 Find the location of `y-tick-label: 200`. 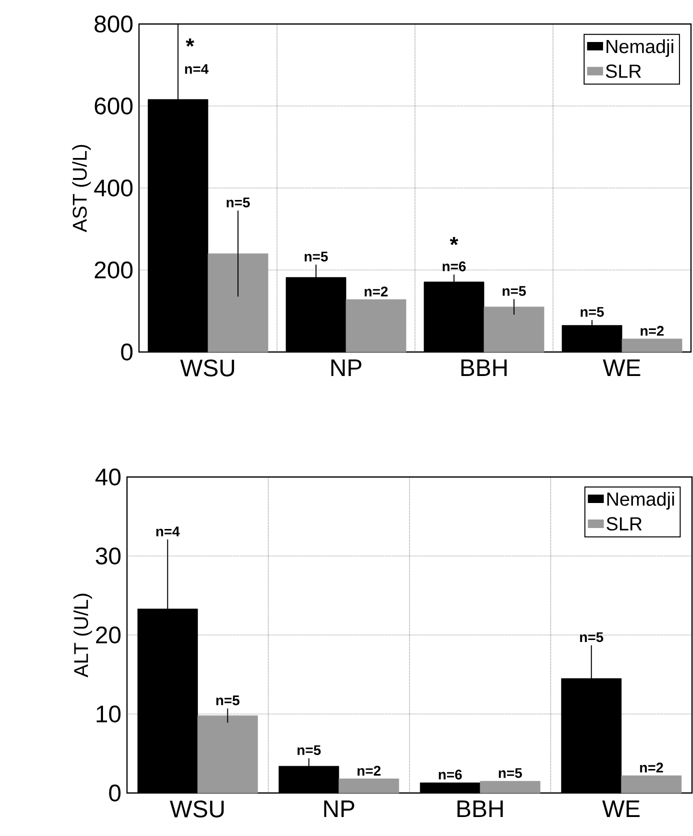

y-tick-label: 200 is located at coordinates (113, 270).